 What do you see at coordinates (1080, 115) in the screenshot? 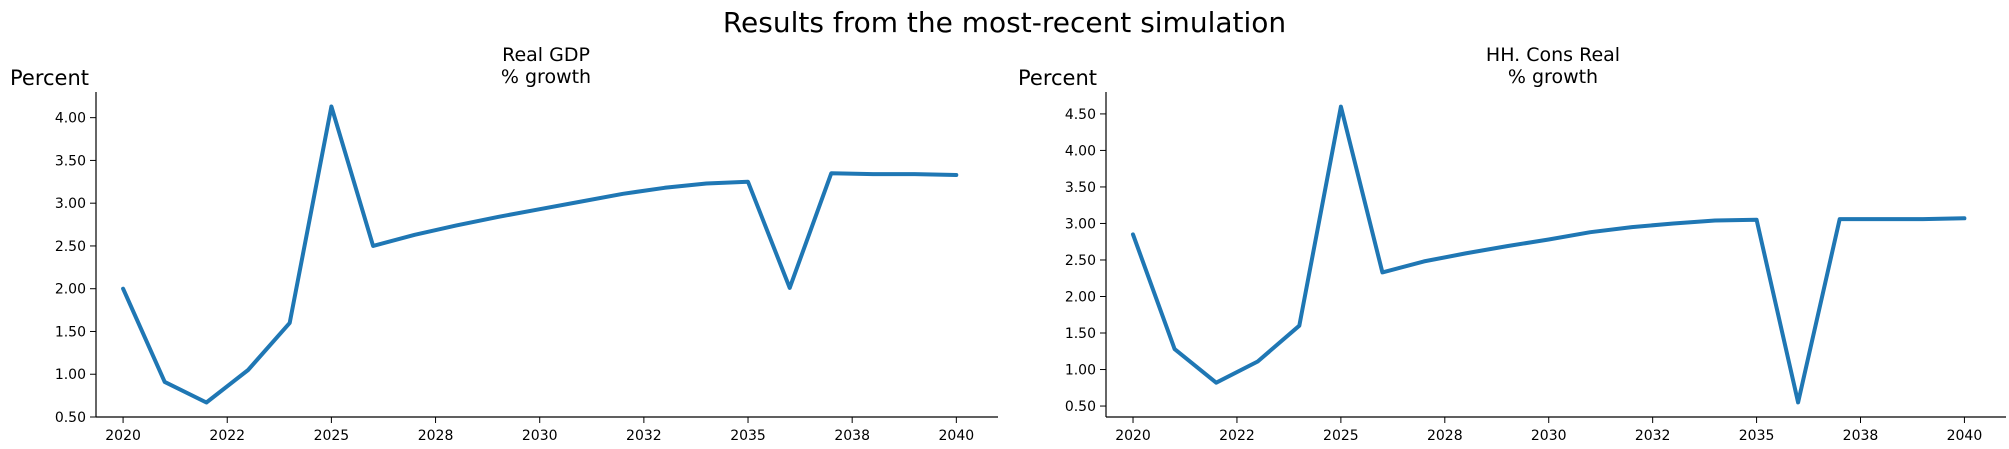
I see `y-tick-label: 4.50` at bounding box center [1080, 115].